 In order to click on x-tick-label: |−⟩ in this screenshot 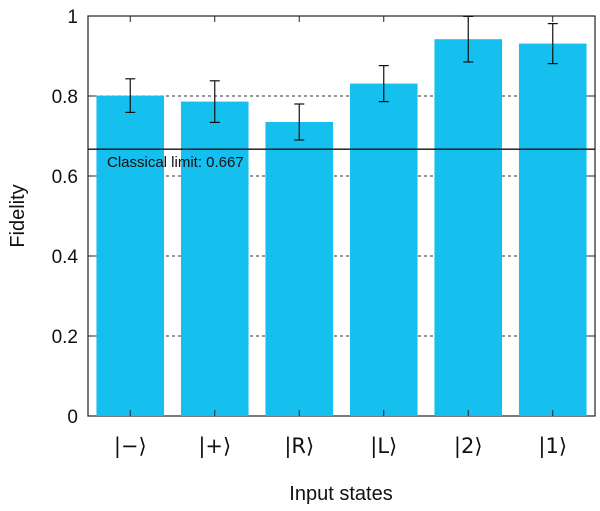, I will do `click(130, 446)`.